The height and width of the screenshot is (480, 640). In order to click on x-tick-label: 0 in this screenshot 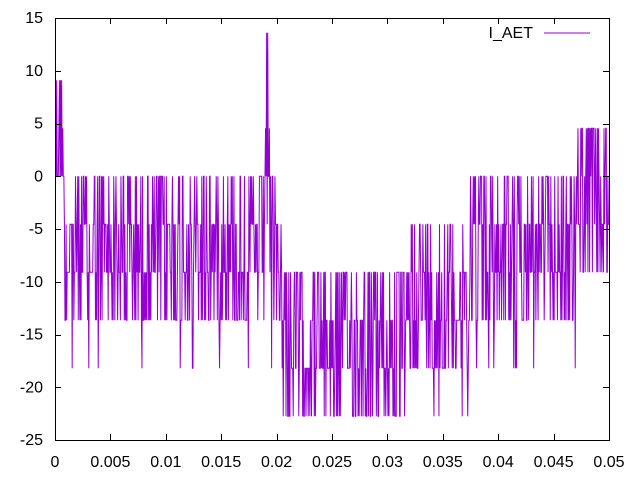, I will do `click(55, 462)`.